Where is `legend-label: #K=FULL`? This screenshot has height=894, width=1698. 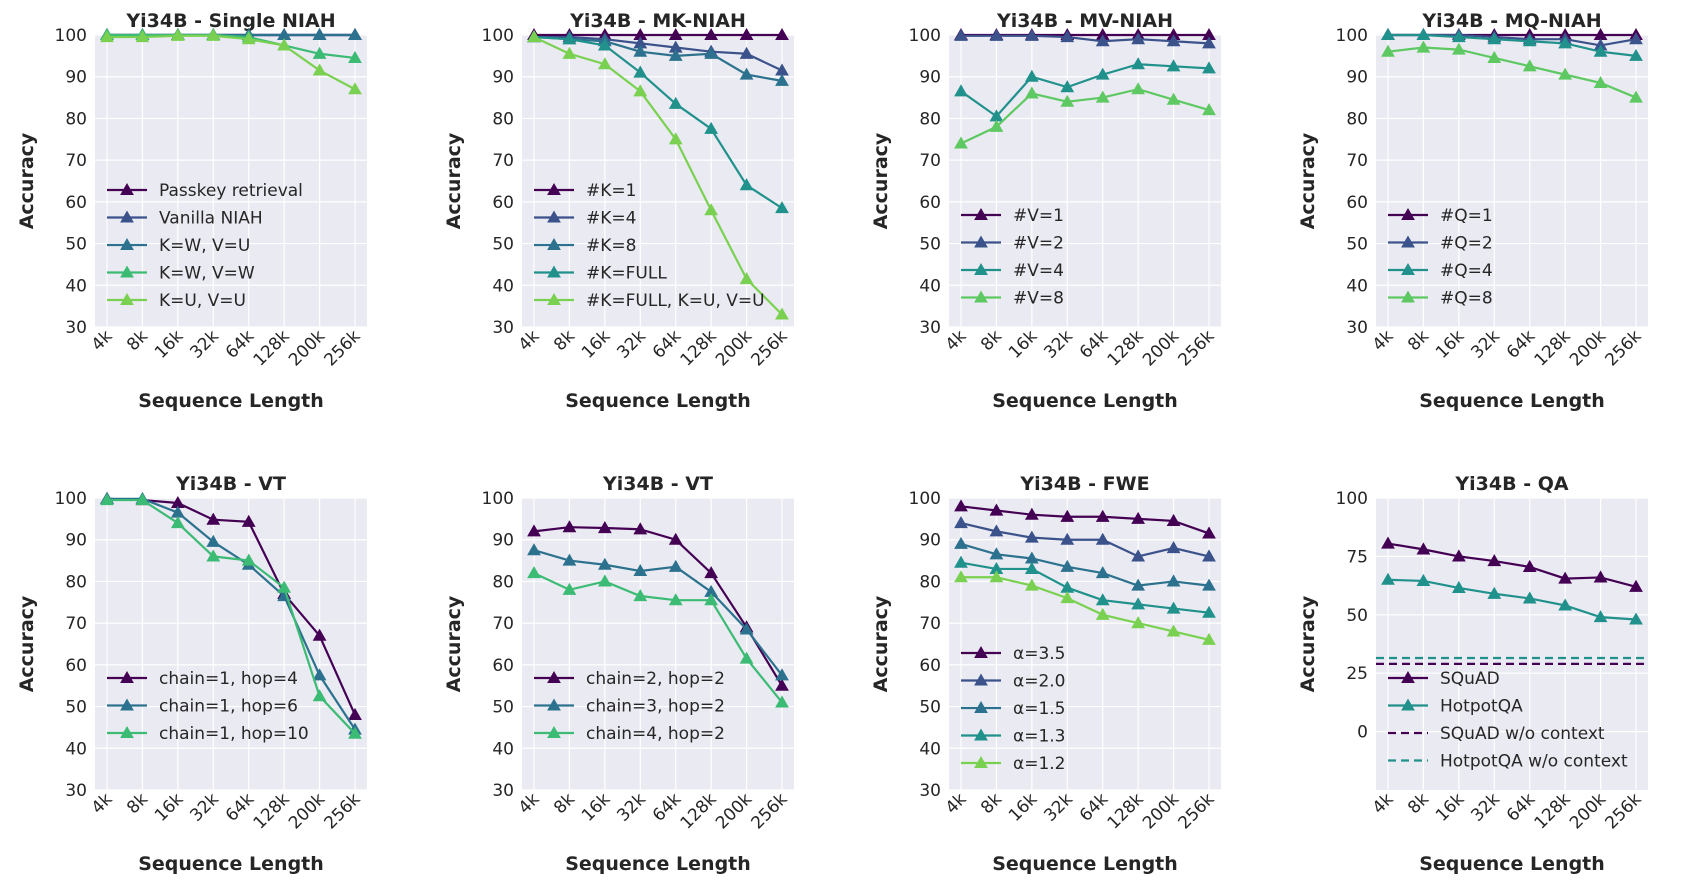
legend-label: #K=FULL is located at coordinates (626, 274).